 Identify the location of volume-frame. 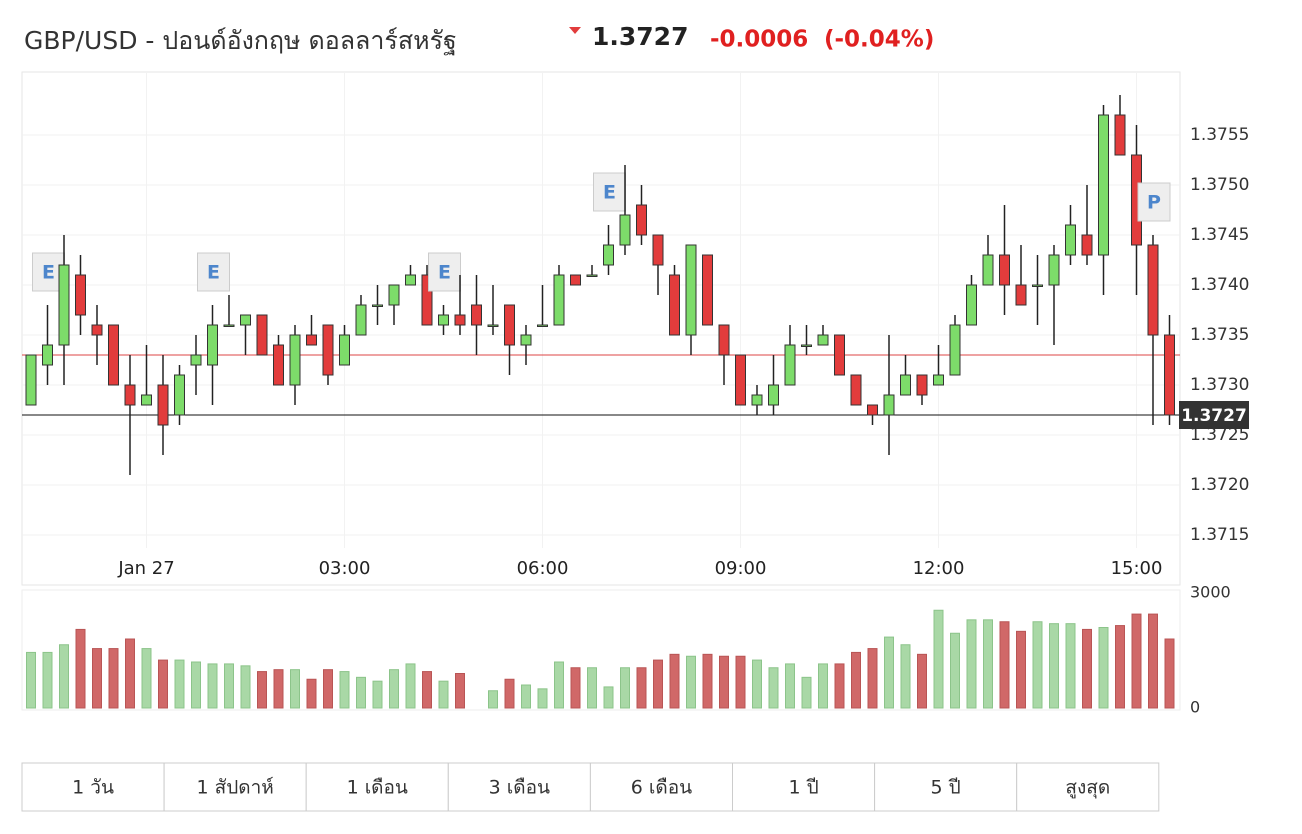
(601, 650).